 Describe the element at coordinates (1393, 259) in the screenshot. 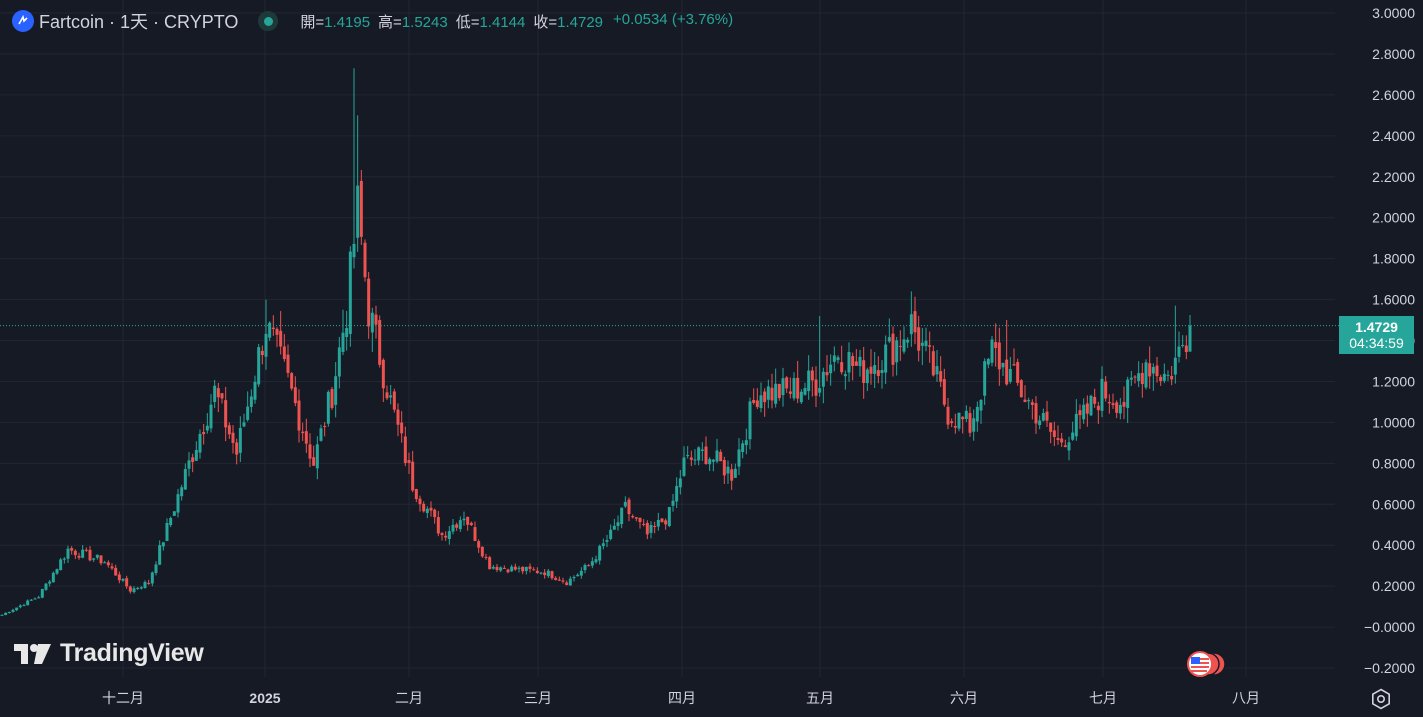

I see `price-tick-label: 1.8000` at that location.